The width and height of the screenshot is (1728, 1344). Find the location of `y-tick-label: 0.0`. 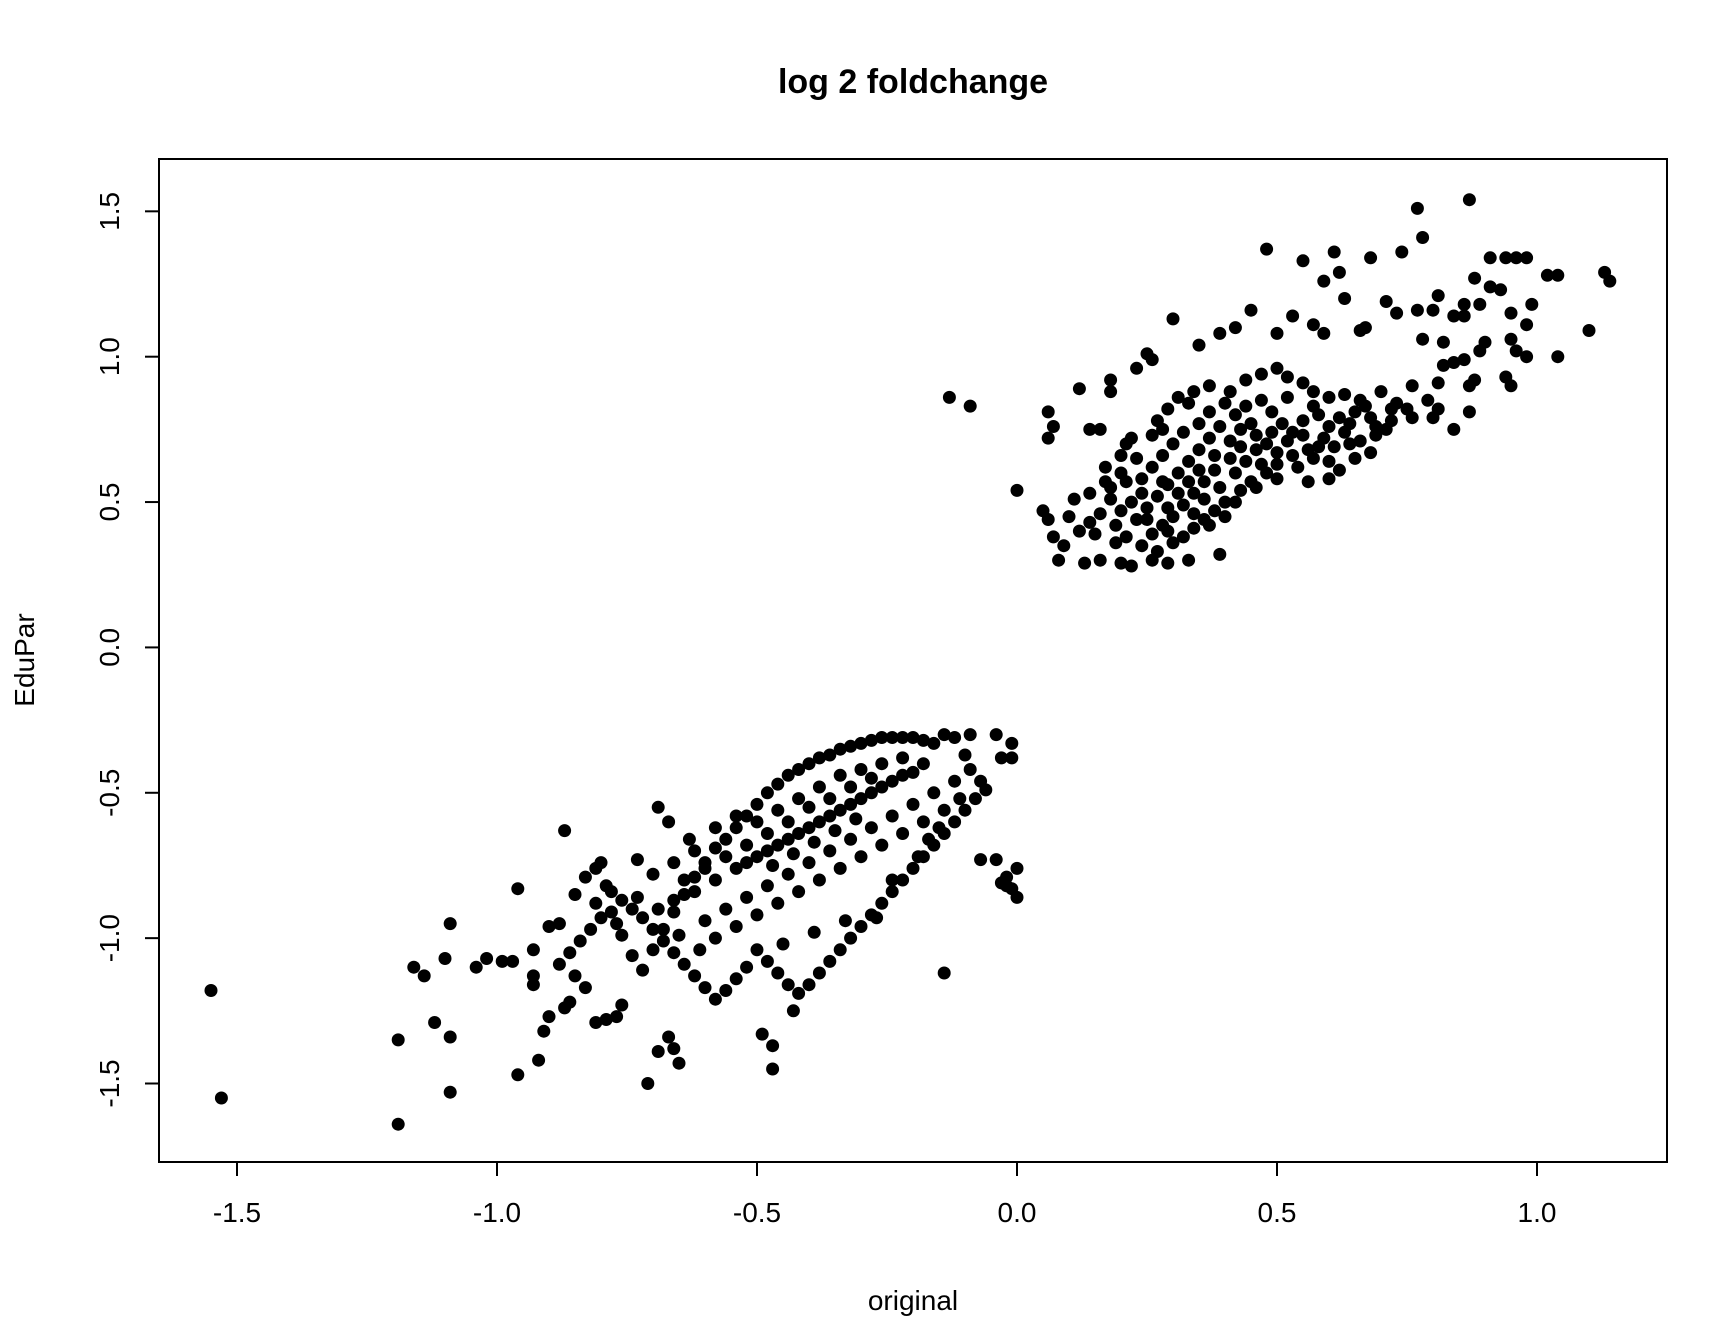

y-tick-label: 0.0 is located at coordinates (109, 647).